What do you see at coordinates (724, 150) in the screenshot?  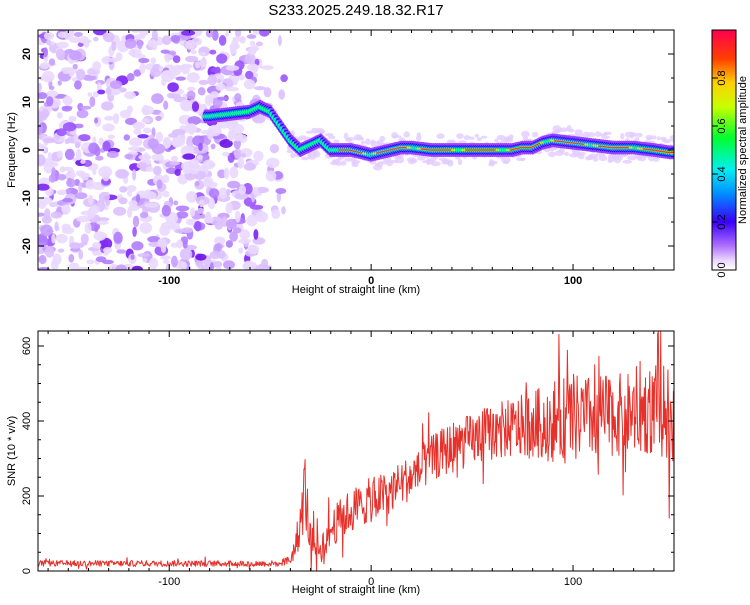 I see `colorbar-gradient` at bounding box center [724, 150].